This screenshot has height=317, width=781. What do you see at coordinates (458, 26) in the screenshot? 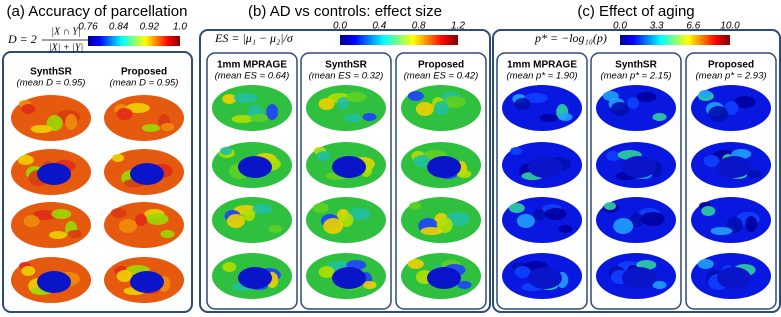
I see `colorbar-tick-label: 1.2` at bounding box center [458, 26].